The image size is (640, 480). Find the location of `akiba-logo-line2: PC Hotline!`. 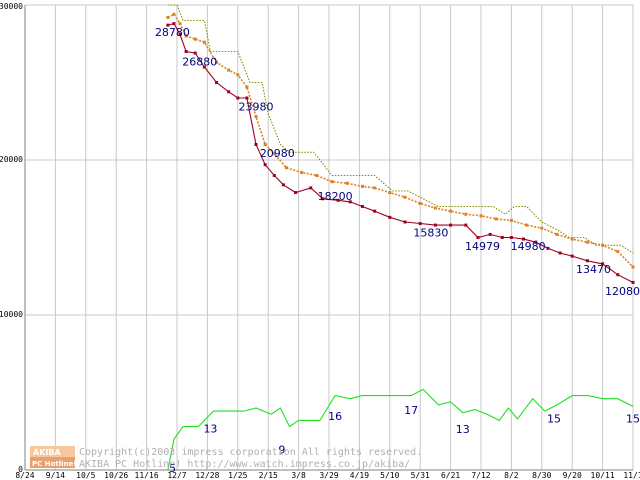

akiba-logo-line2: PC Hotline! is located at coordinates (54, 464).